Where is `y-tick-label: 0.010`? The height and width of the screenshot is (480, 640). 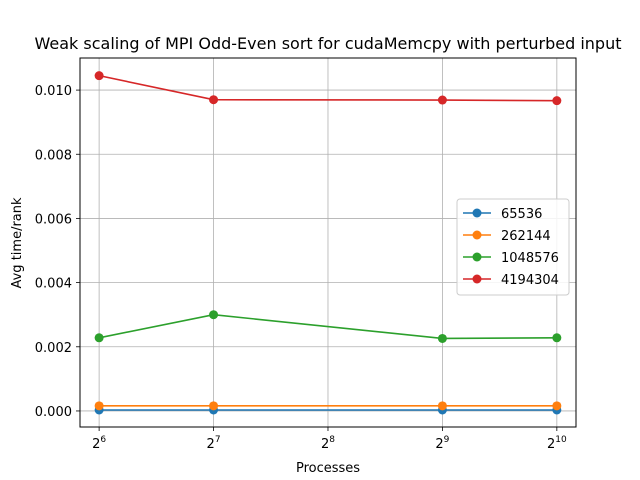
y-tick-label: 0.010 is located at coordinates (53, 91).